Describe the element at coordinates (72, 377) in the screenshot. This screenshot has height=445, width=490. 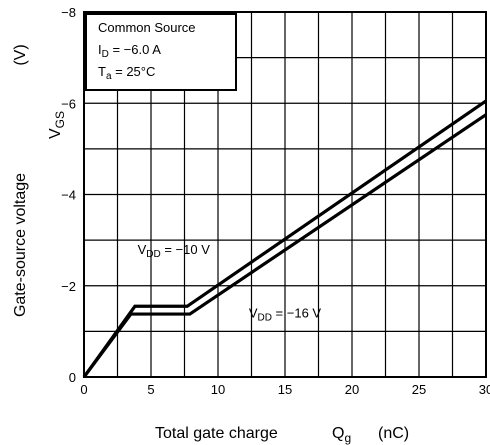
I see `y-tick-label: 0` at that location.